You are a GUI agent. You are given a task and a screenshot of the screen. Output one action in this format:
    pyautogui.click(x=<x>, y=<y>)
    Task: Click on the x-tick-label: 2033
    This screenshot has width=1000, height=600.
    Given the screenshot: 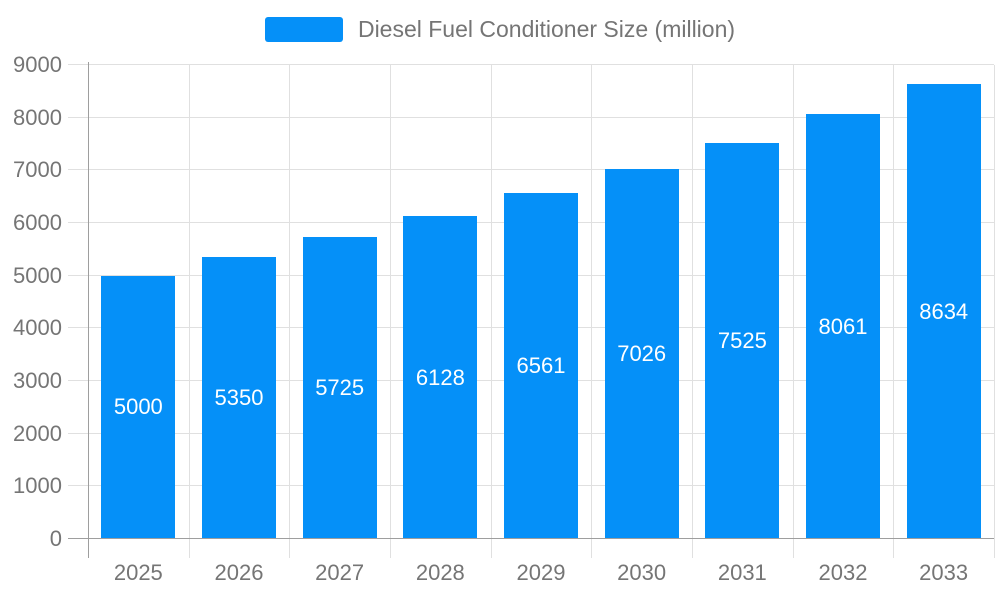 What is the action you would take?
    pyautogui.click(x=944, y=572)
    